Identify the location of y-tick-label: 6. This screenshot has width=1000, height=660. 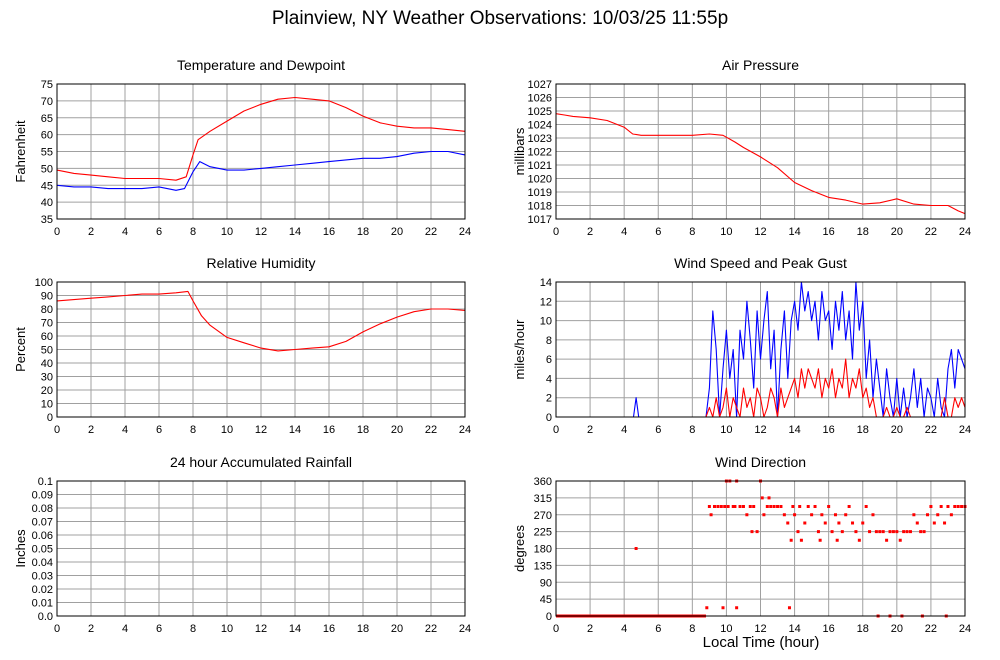
(549, 360).